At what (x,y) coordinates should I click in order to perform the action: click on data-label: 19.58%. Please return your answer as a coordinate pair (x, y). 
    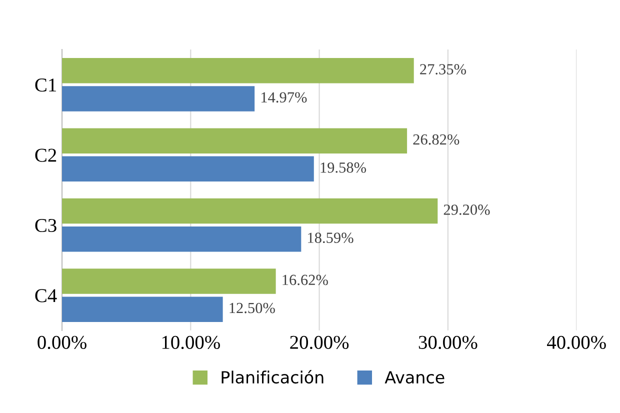
    Looking at the image, I should click on (343, 167).